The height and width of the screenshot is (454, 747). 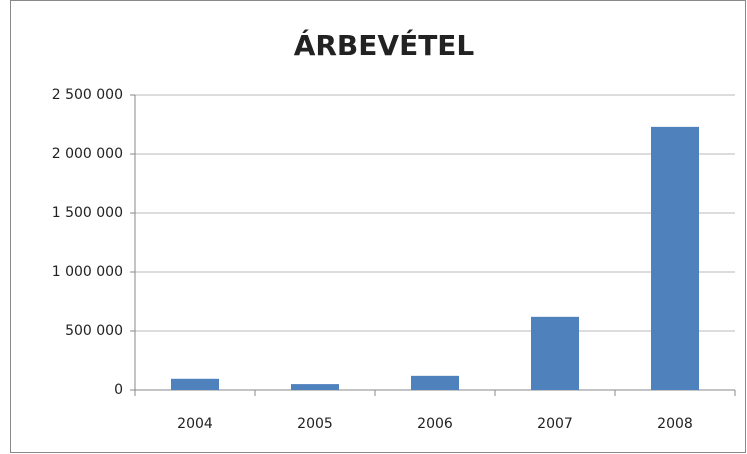 What do you see at coordinates (87, 272) in the screenshot?
I see `y-tick-label: 1 000 000` at bounding box center [87, 272].